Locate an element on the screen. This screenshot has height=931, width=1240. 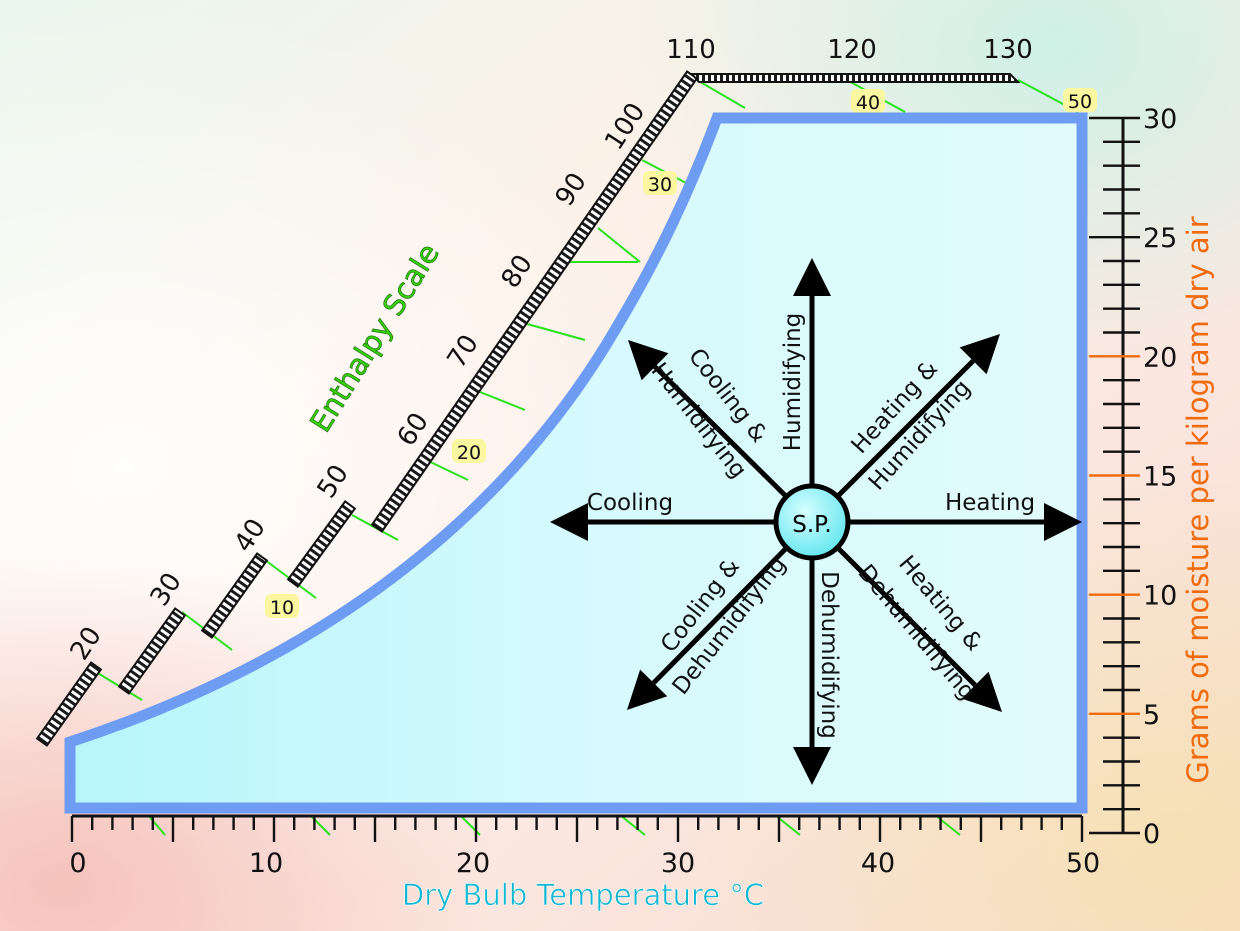
wet-bulb-label: 20 is located at coordinates (469, 453).